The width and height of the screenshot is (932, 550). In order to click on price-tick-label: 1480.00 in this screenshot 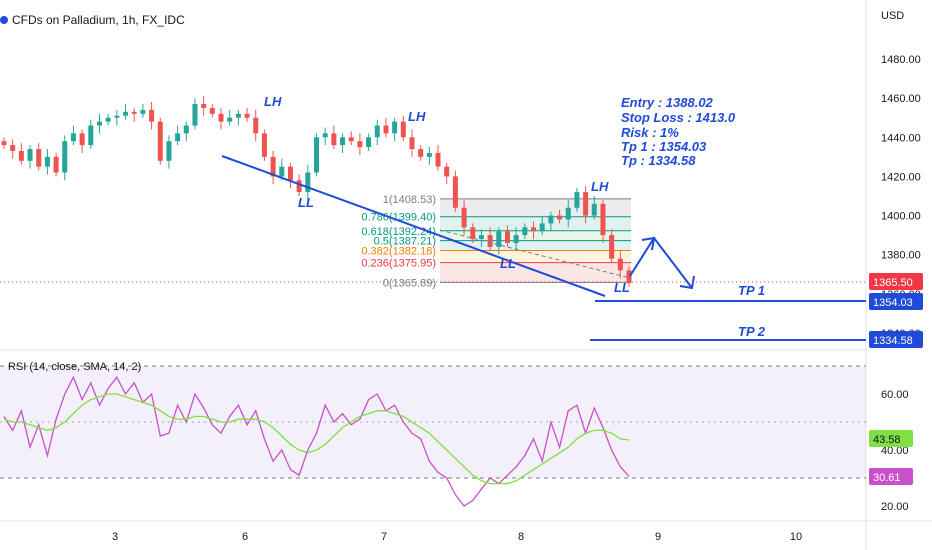, I will do `click(901, 60)`.